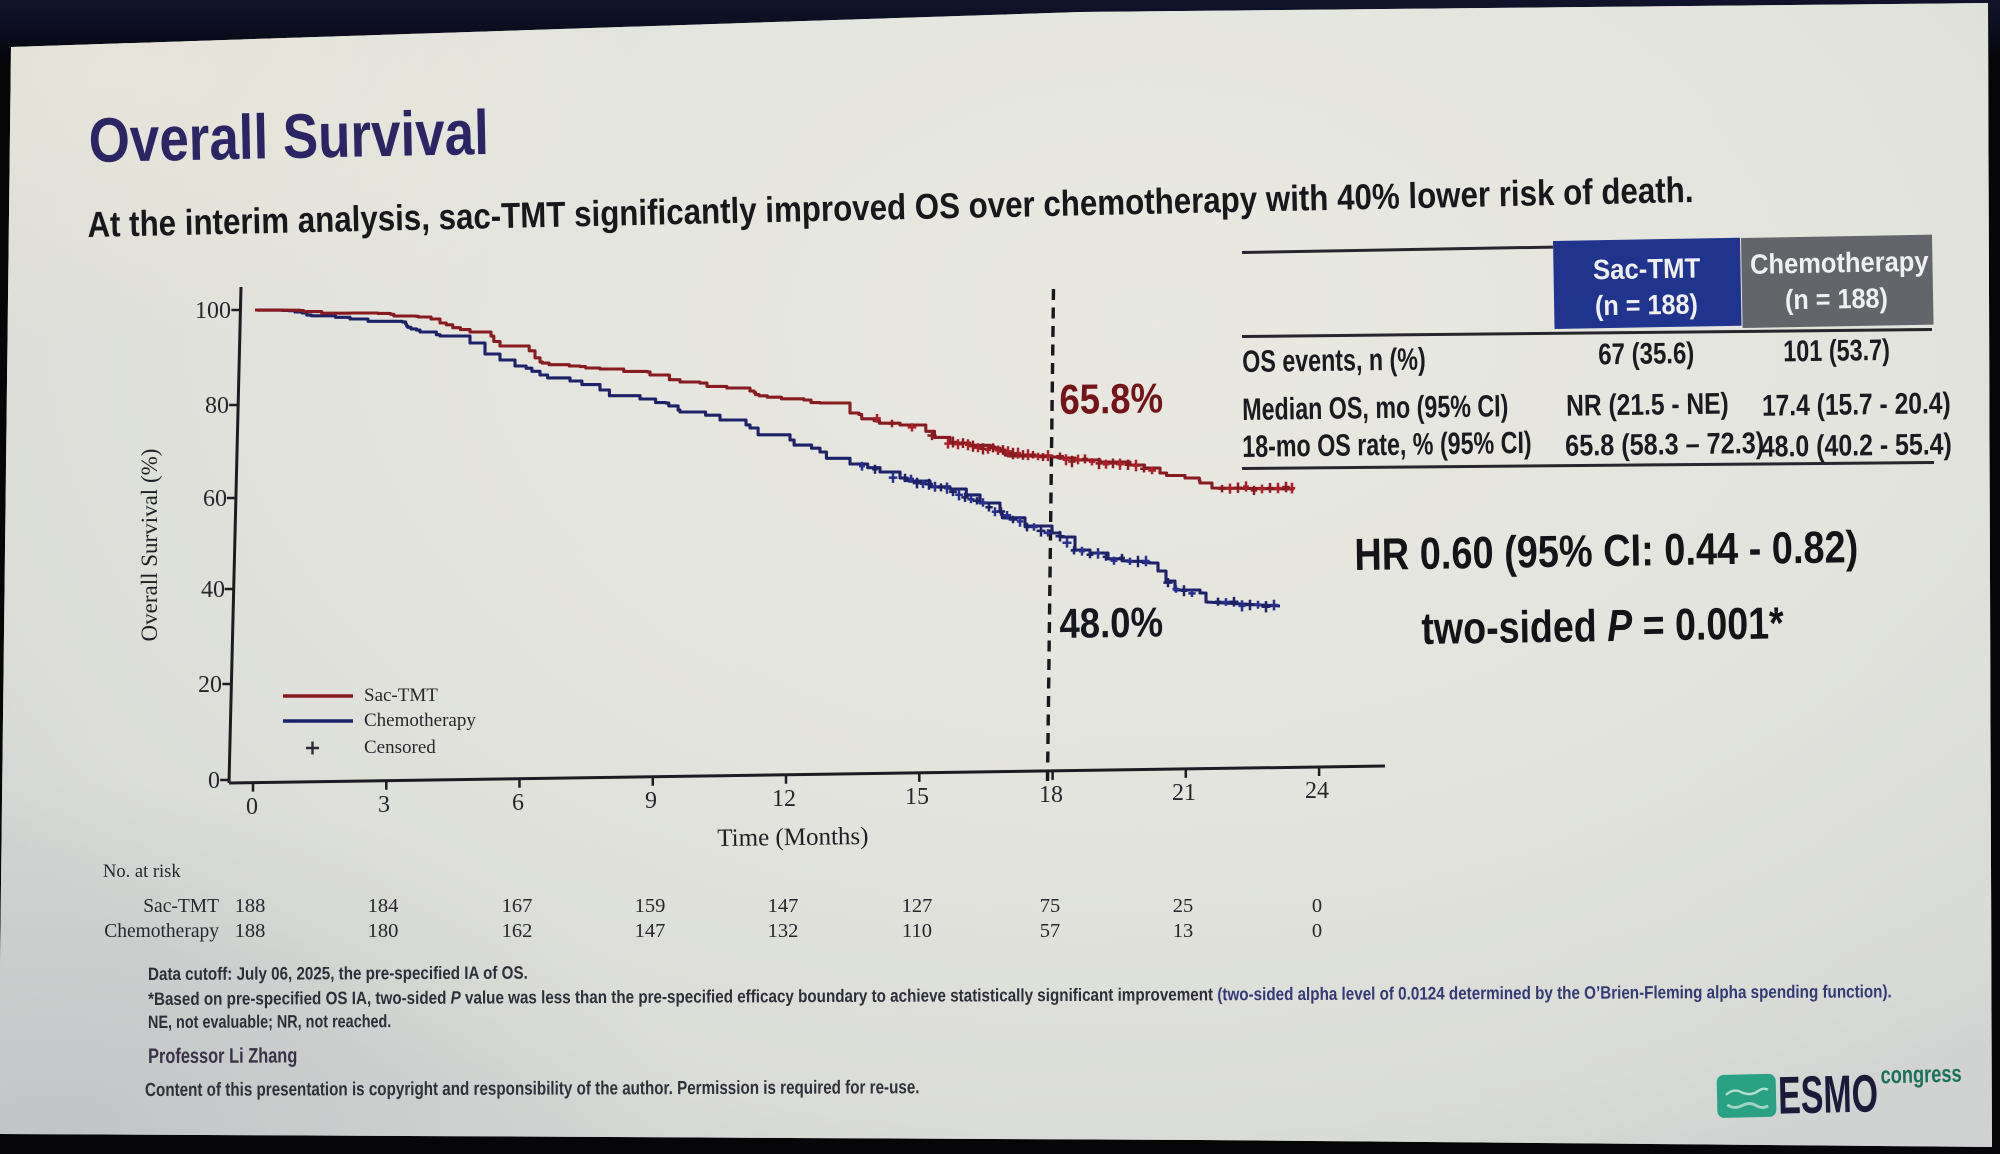 The height and width of the screenshot is (1154, 2000). What do you see at coordinates (917, 797) in the screenshot?
I see `svg-text: 15` at bounding box center [917, 797].